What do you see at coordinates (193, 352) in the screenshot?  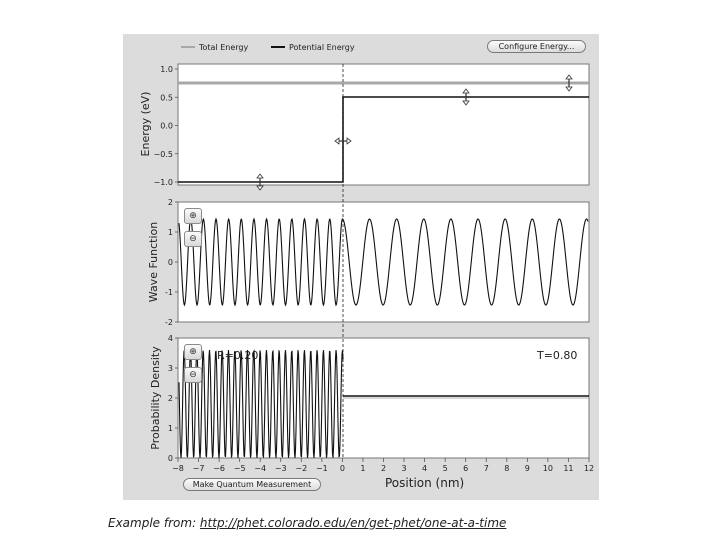 I see `density-zoom-in-icon: ⊕` at bounding box center [193, 352].